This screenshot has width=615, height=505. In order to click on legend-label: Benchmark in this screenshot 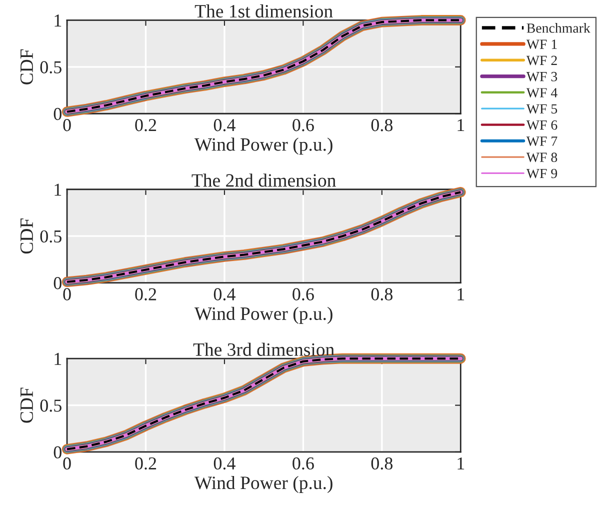, I will do `click(558, 28)`.